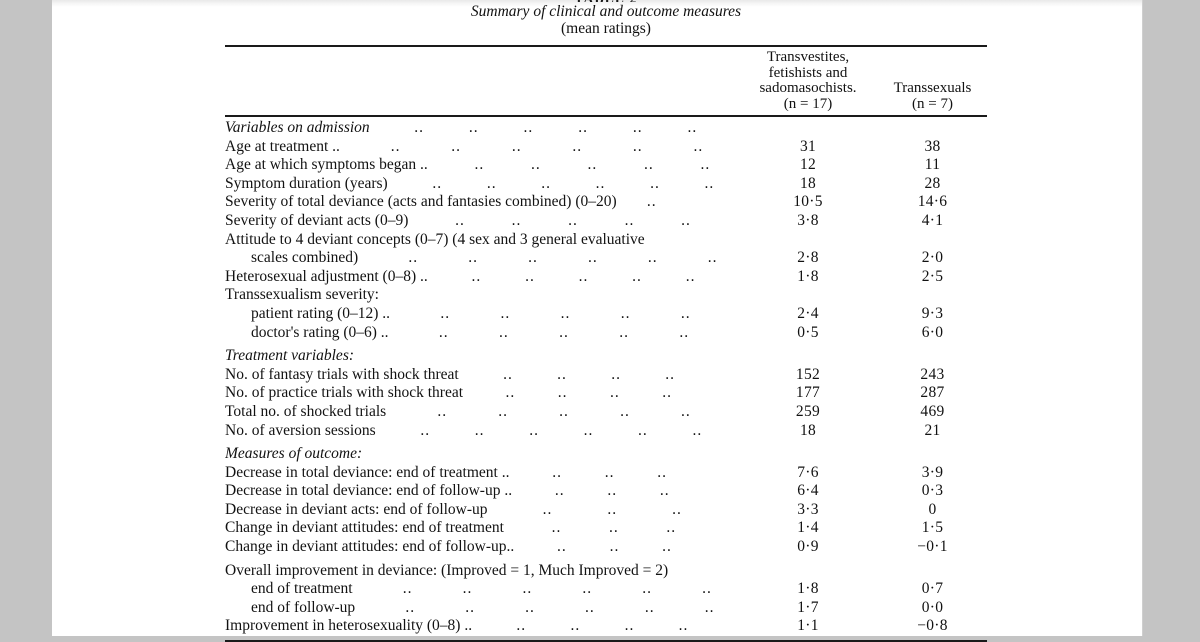 The image size is (1200, 642). What do you see at coordinates (808, 202) in the screenshot?
I see `table-cell-group-a: 10·5` at bounding box center [808, 202].